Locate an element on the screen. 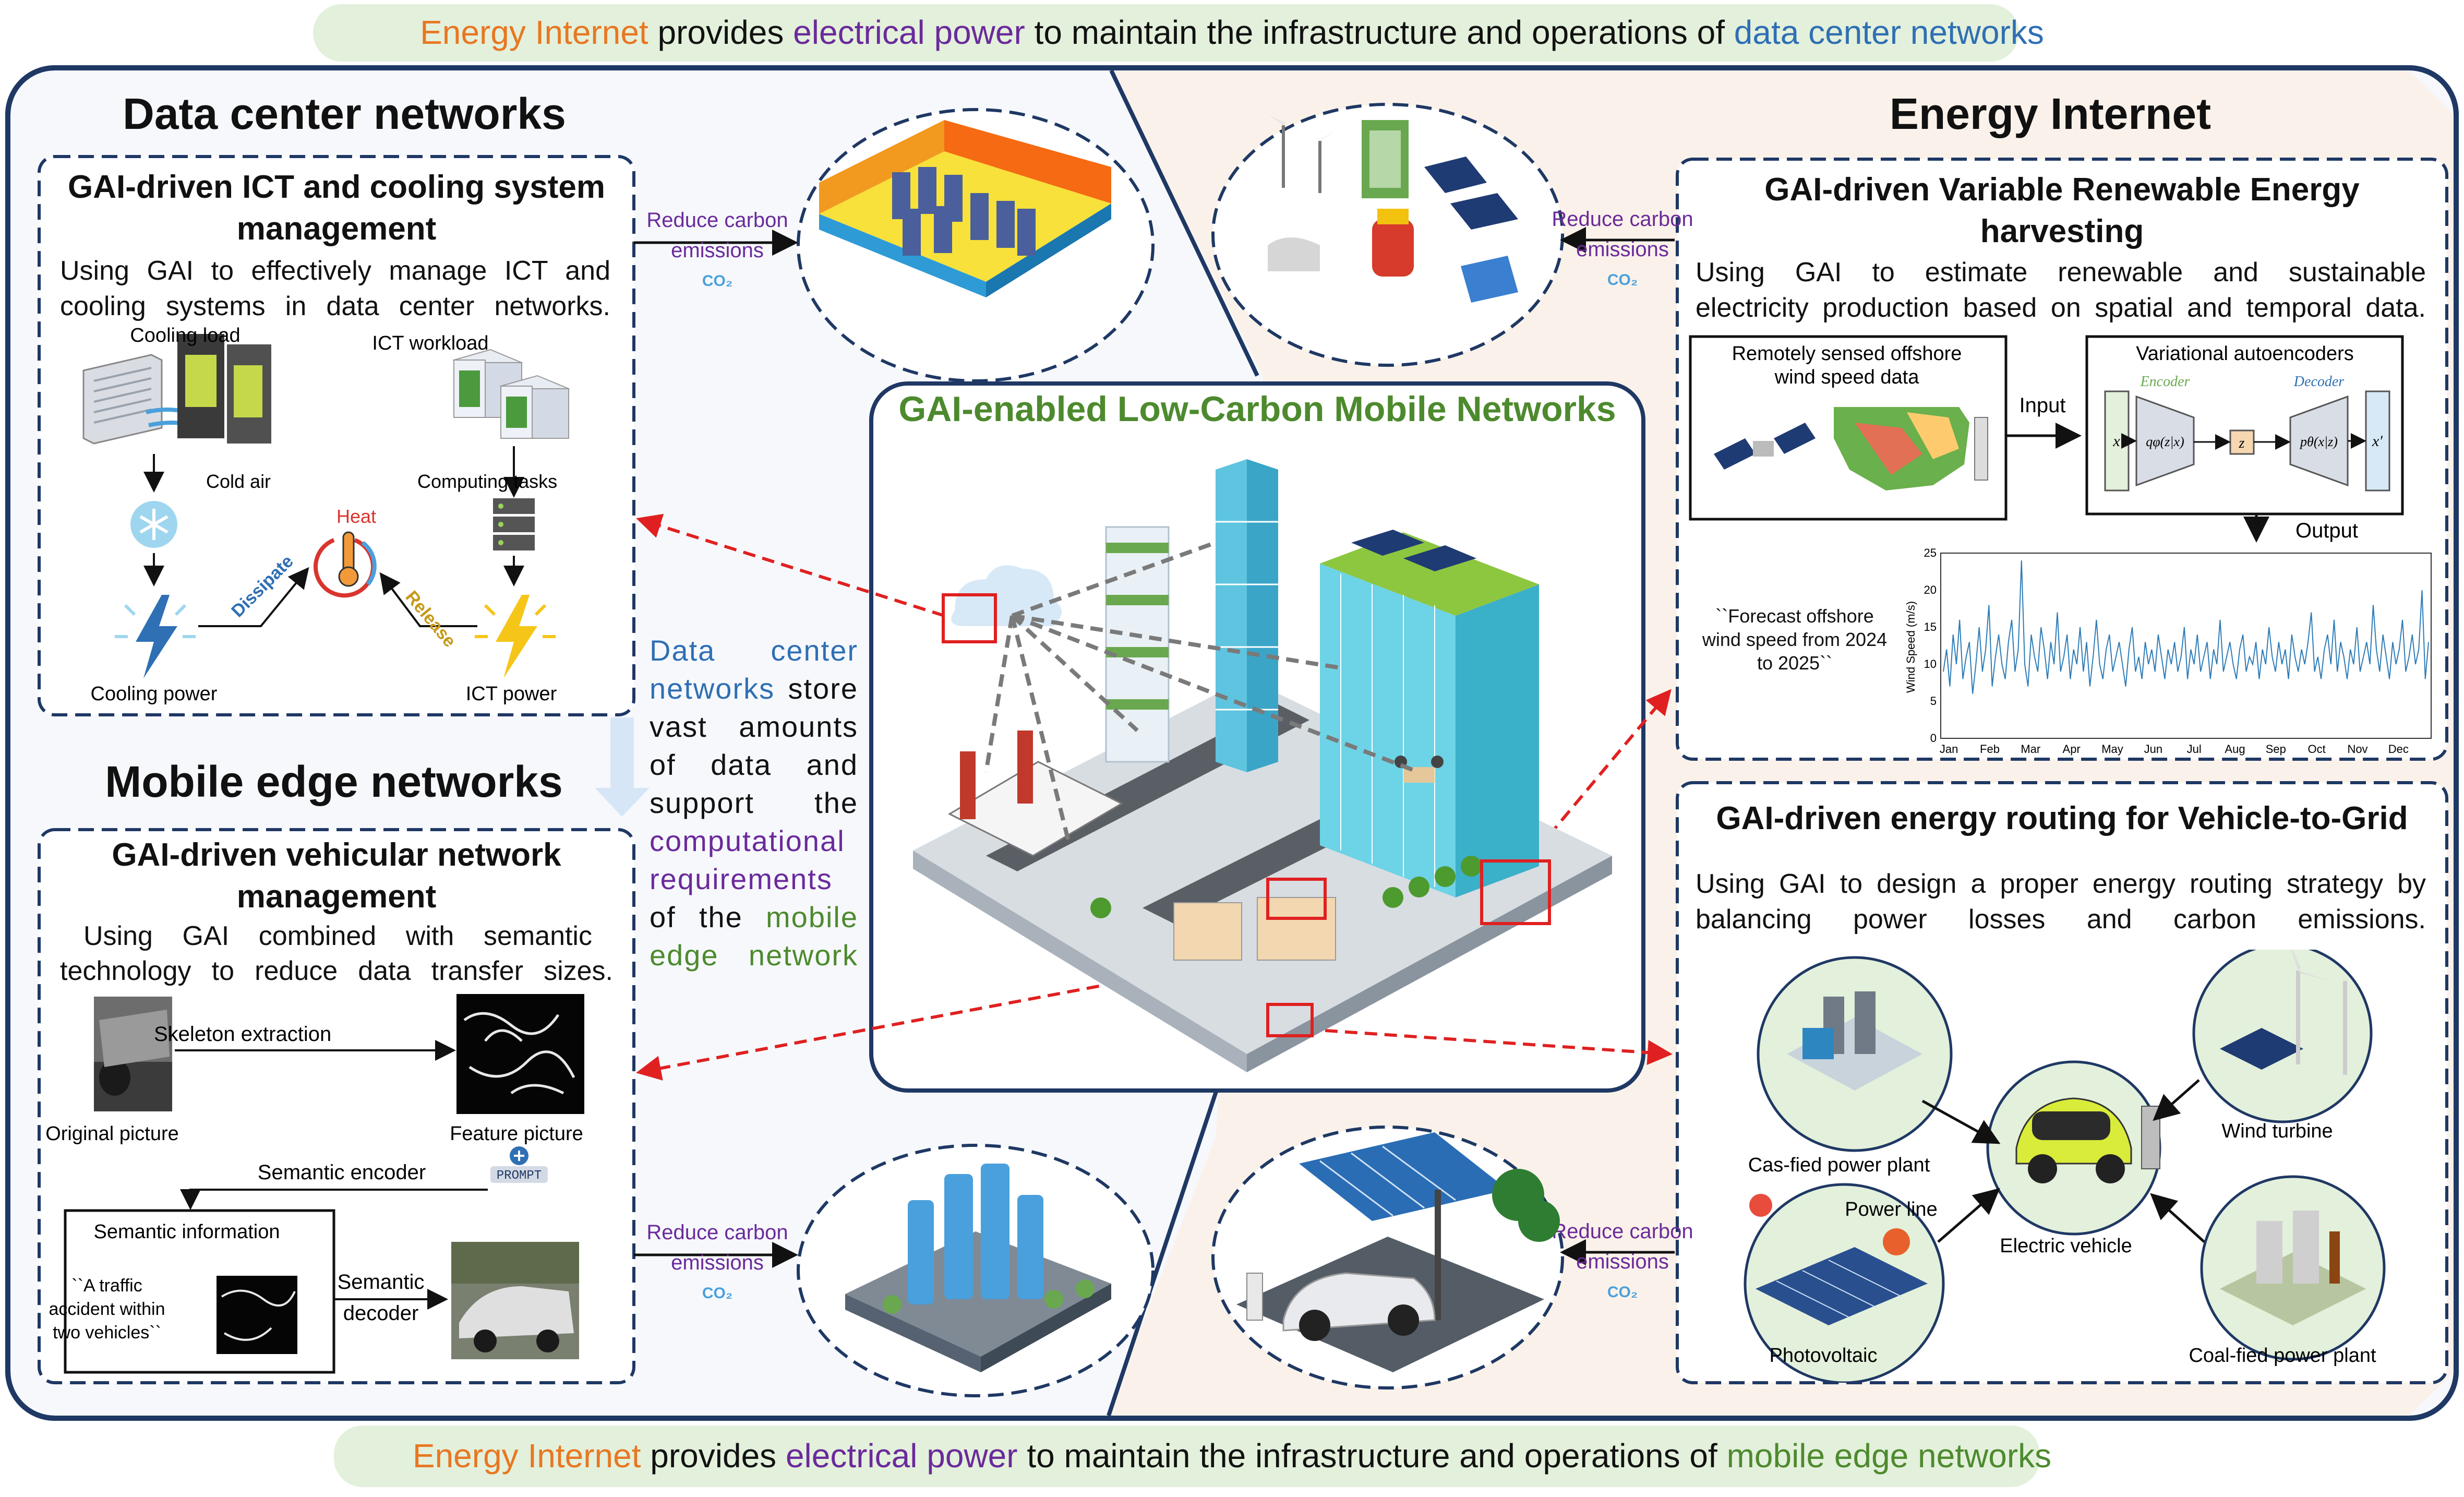 The width and height of the screenshot is (2464, 1497). center-text-8: of the mobile is located at coordinates (754, 917).